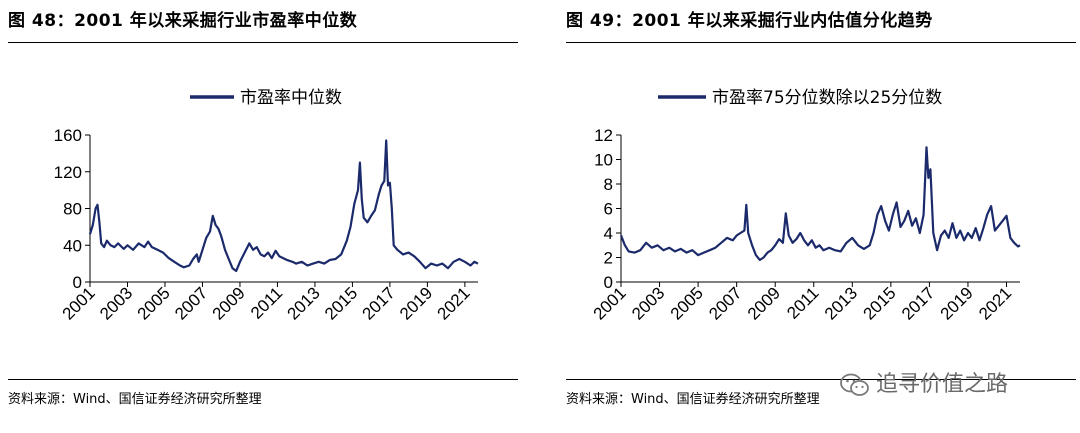  What do you see at coordinates (291, 98) in the screenshot?
I see `legend-label: 市盈率中位数` at bounding box center [291, 98].